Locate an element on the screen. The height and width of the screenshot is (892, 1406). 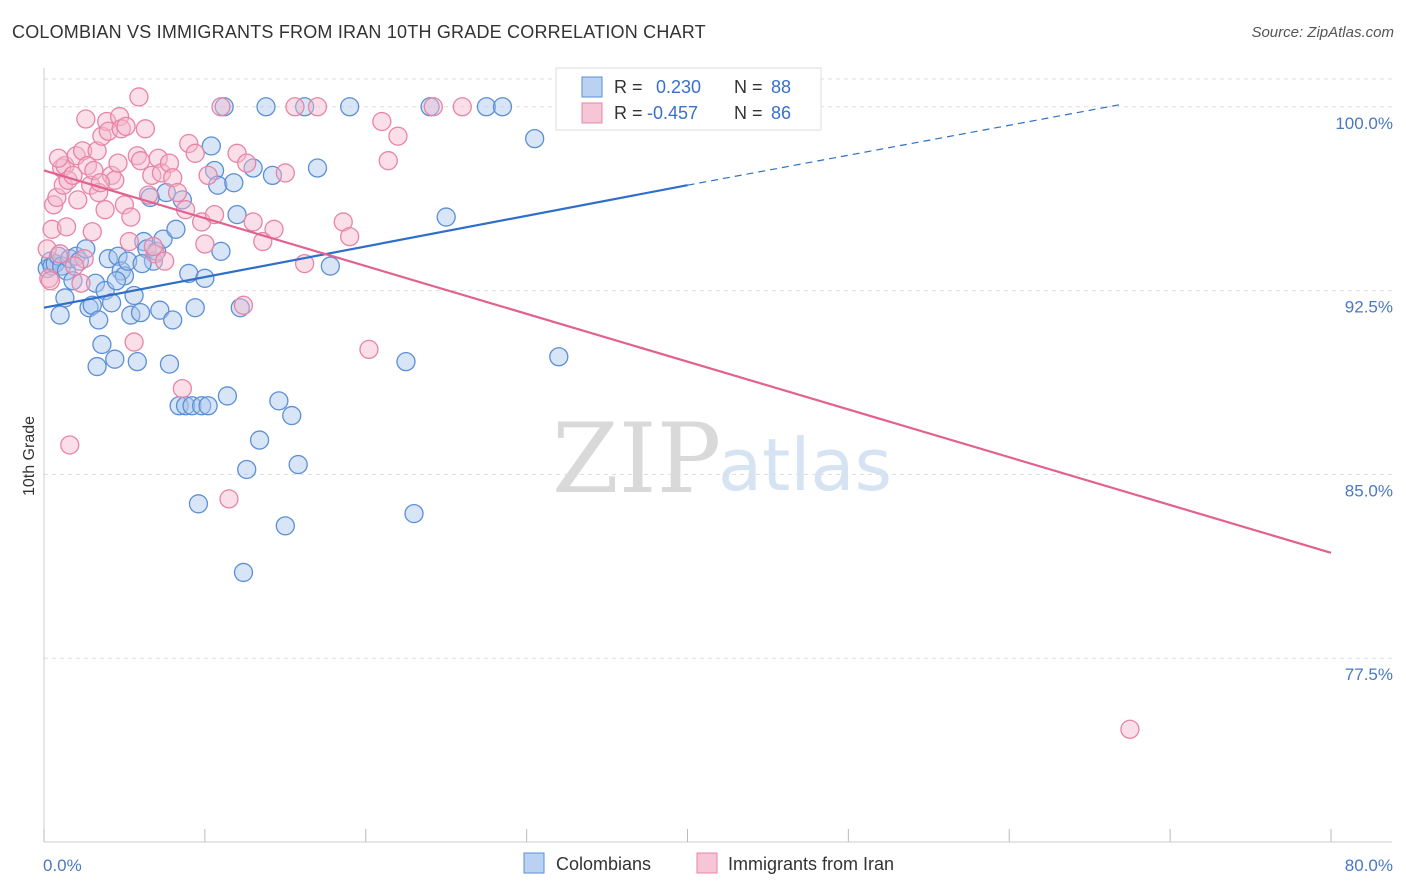
y-tick-label: 92.5% is located at coordinates (1369, 307).